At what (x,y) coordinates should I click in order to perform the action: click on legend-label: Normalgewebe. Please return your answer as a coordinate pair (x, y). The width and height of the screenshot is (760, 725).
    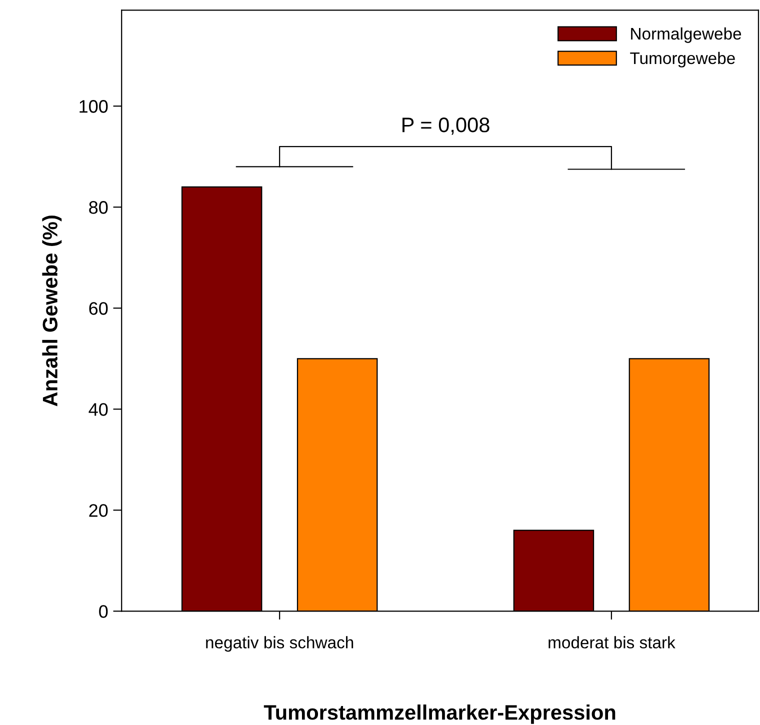
    Looking at the image, I should click on (686, 35).